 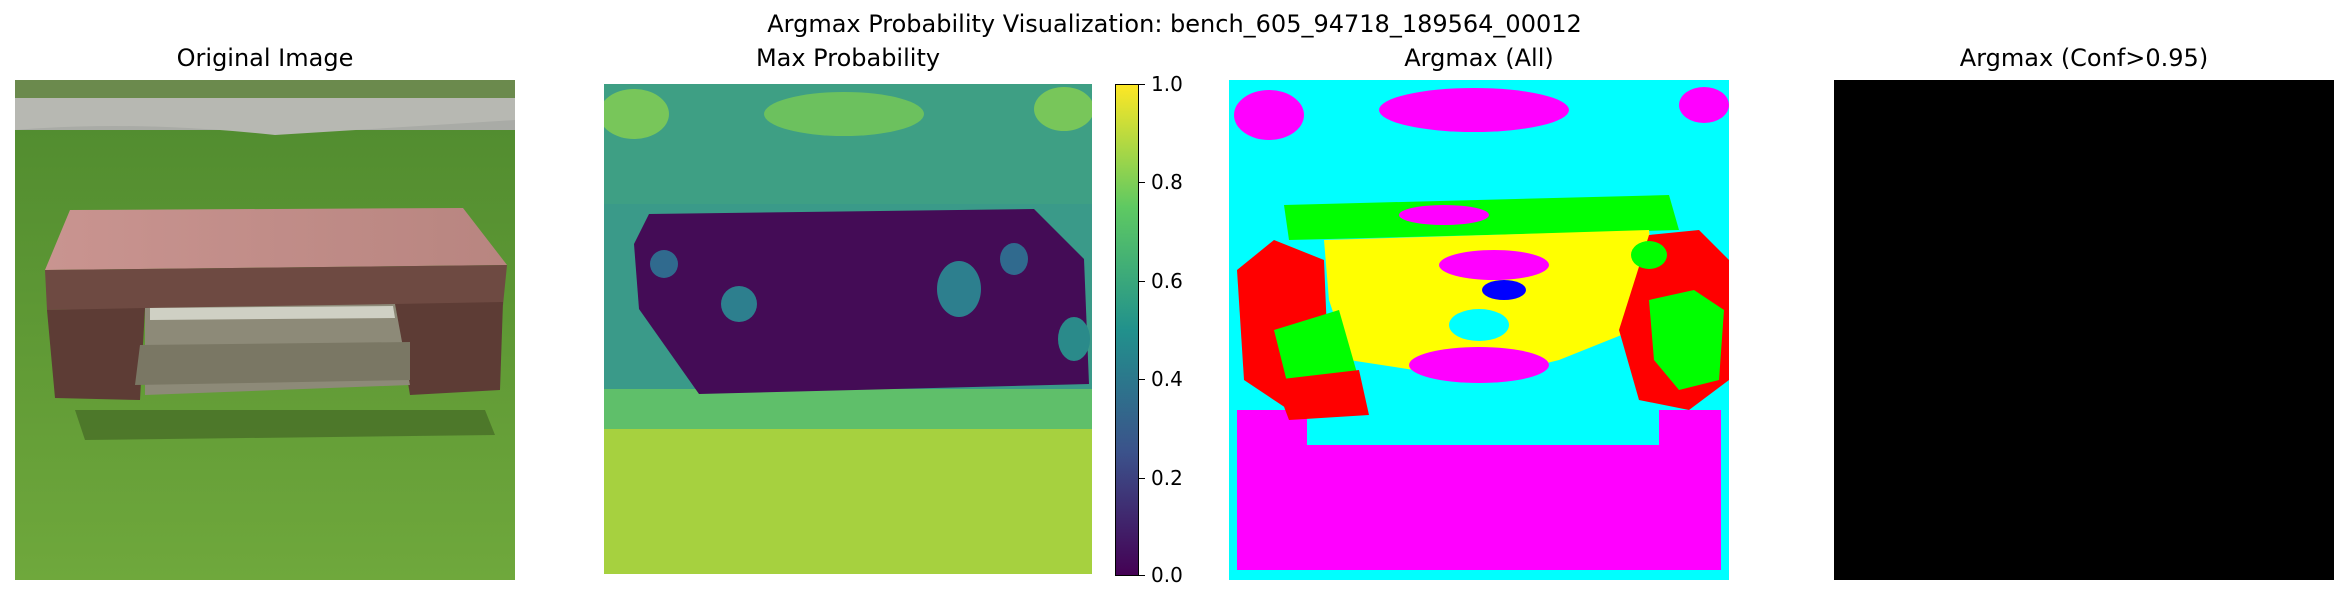 I want to click on colorbar-tick-label: 0.6, so click(x=1167, y=280).